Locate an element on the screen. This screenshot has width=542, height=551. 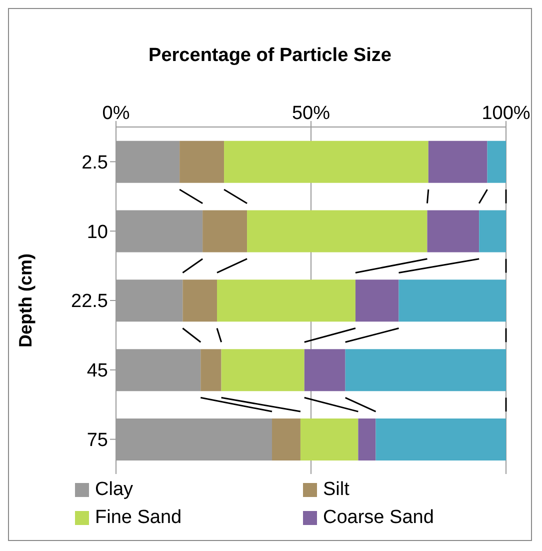
y-tick-label: 10 is located at coordinates (97, 232).